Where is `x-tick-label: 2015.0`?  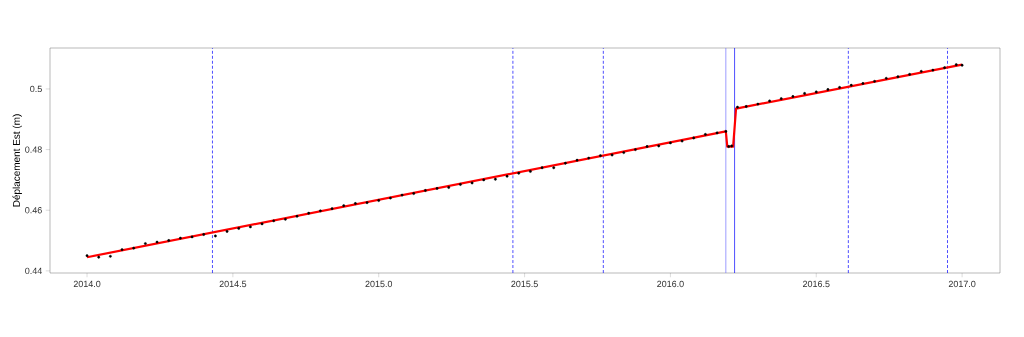 x-tick-label: 2015.0 is located at coordinates (379, 284).